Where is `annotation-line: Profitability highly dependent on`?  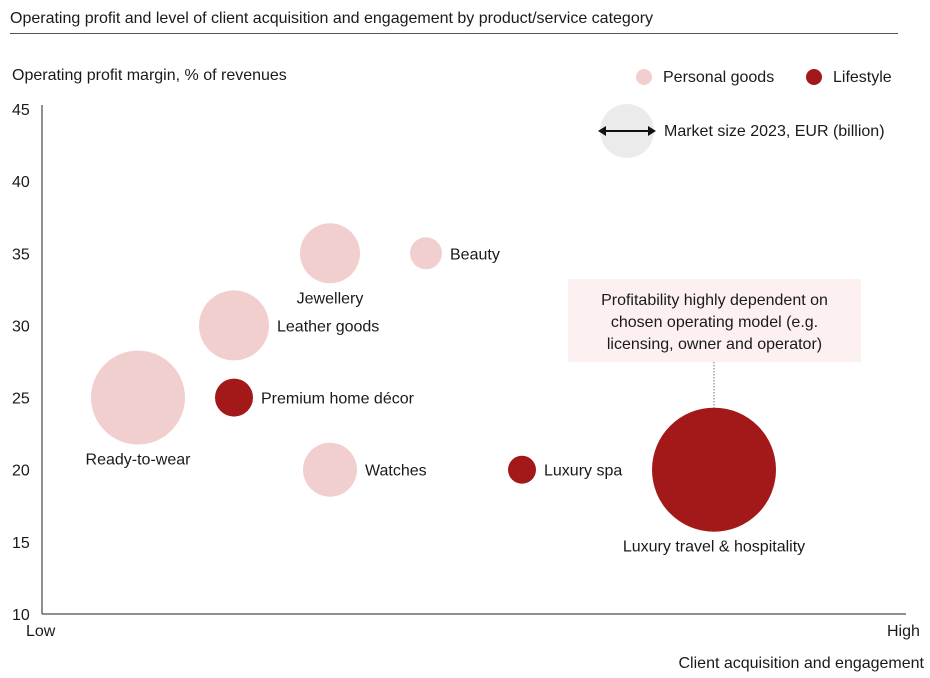 annotation-line: Profitability highly dependent on is located at coordinates (714, 300).